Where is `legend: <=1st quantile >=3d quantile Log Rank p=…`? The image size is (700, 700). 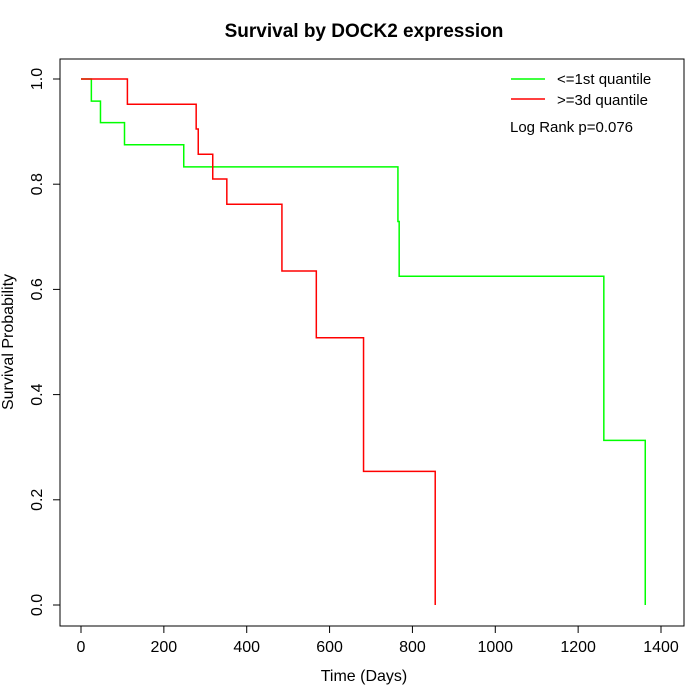 legend: <=1st quantile >=3d quantile Log Rank p=… is located at coordinates (580, 103).